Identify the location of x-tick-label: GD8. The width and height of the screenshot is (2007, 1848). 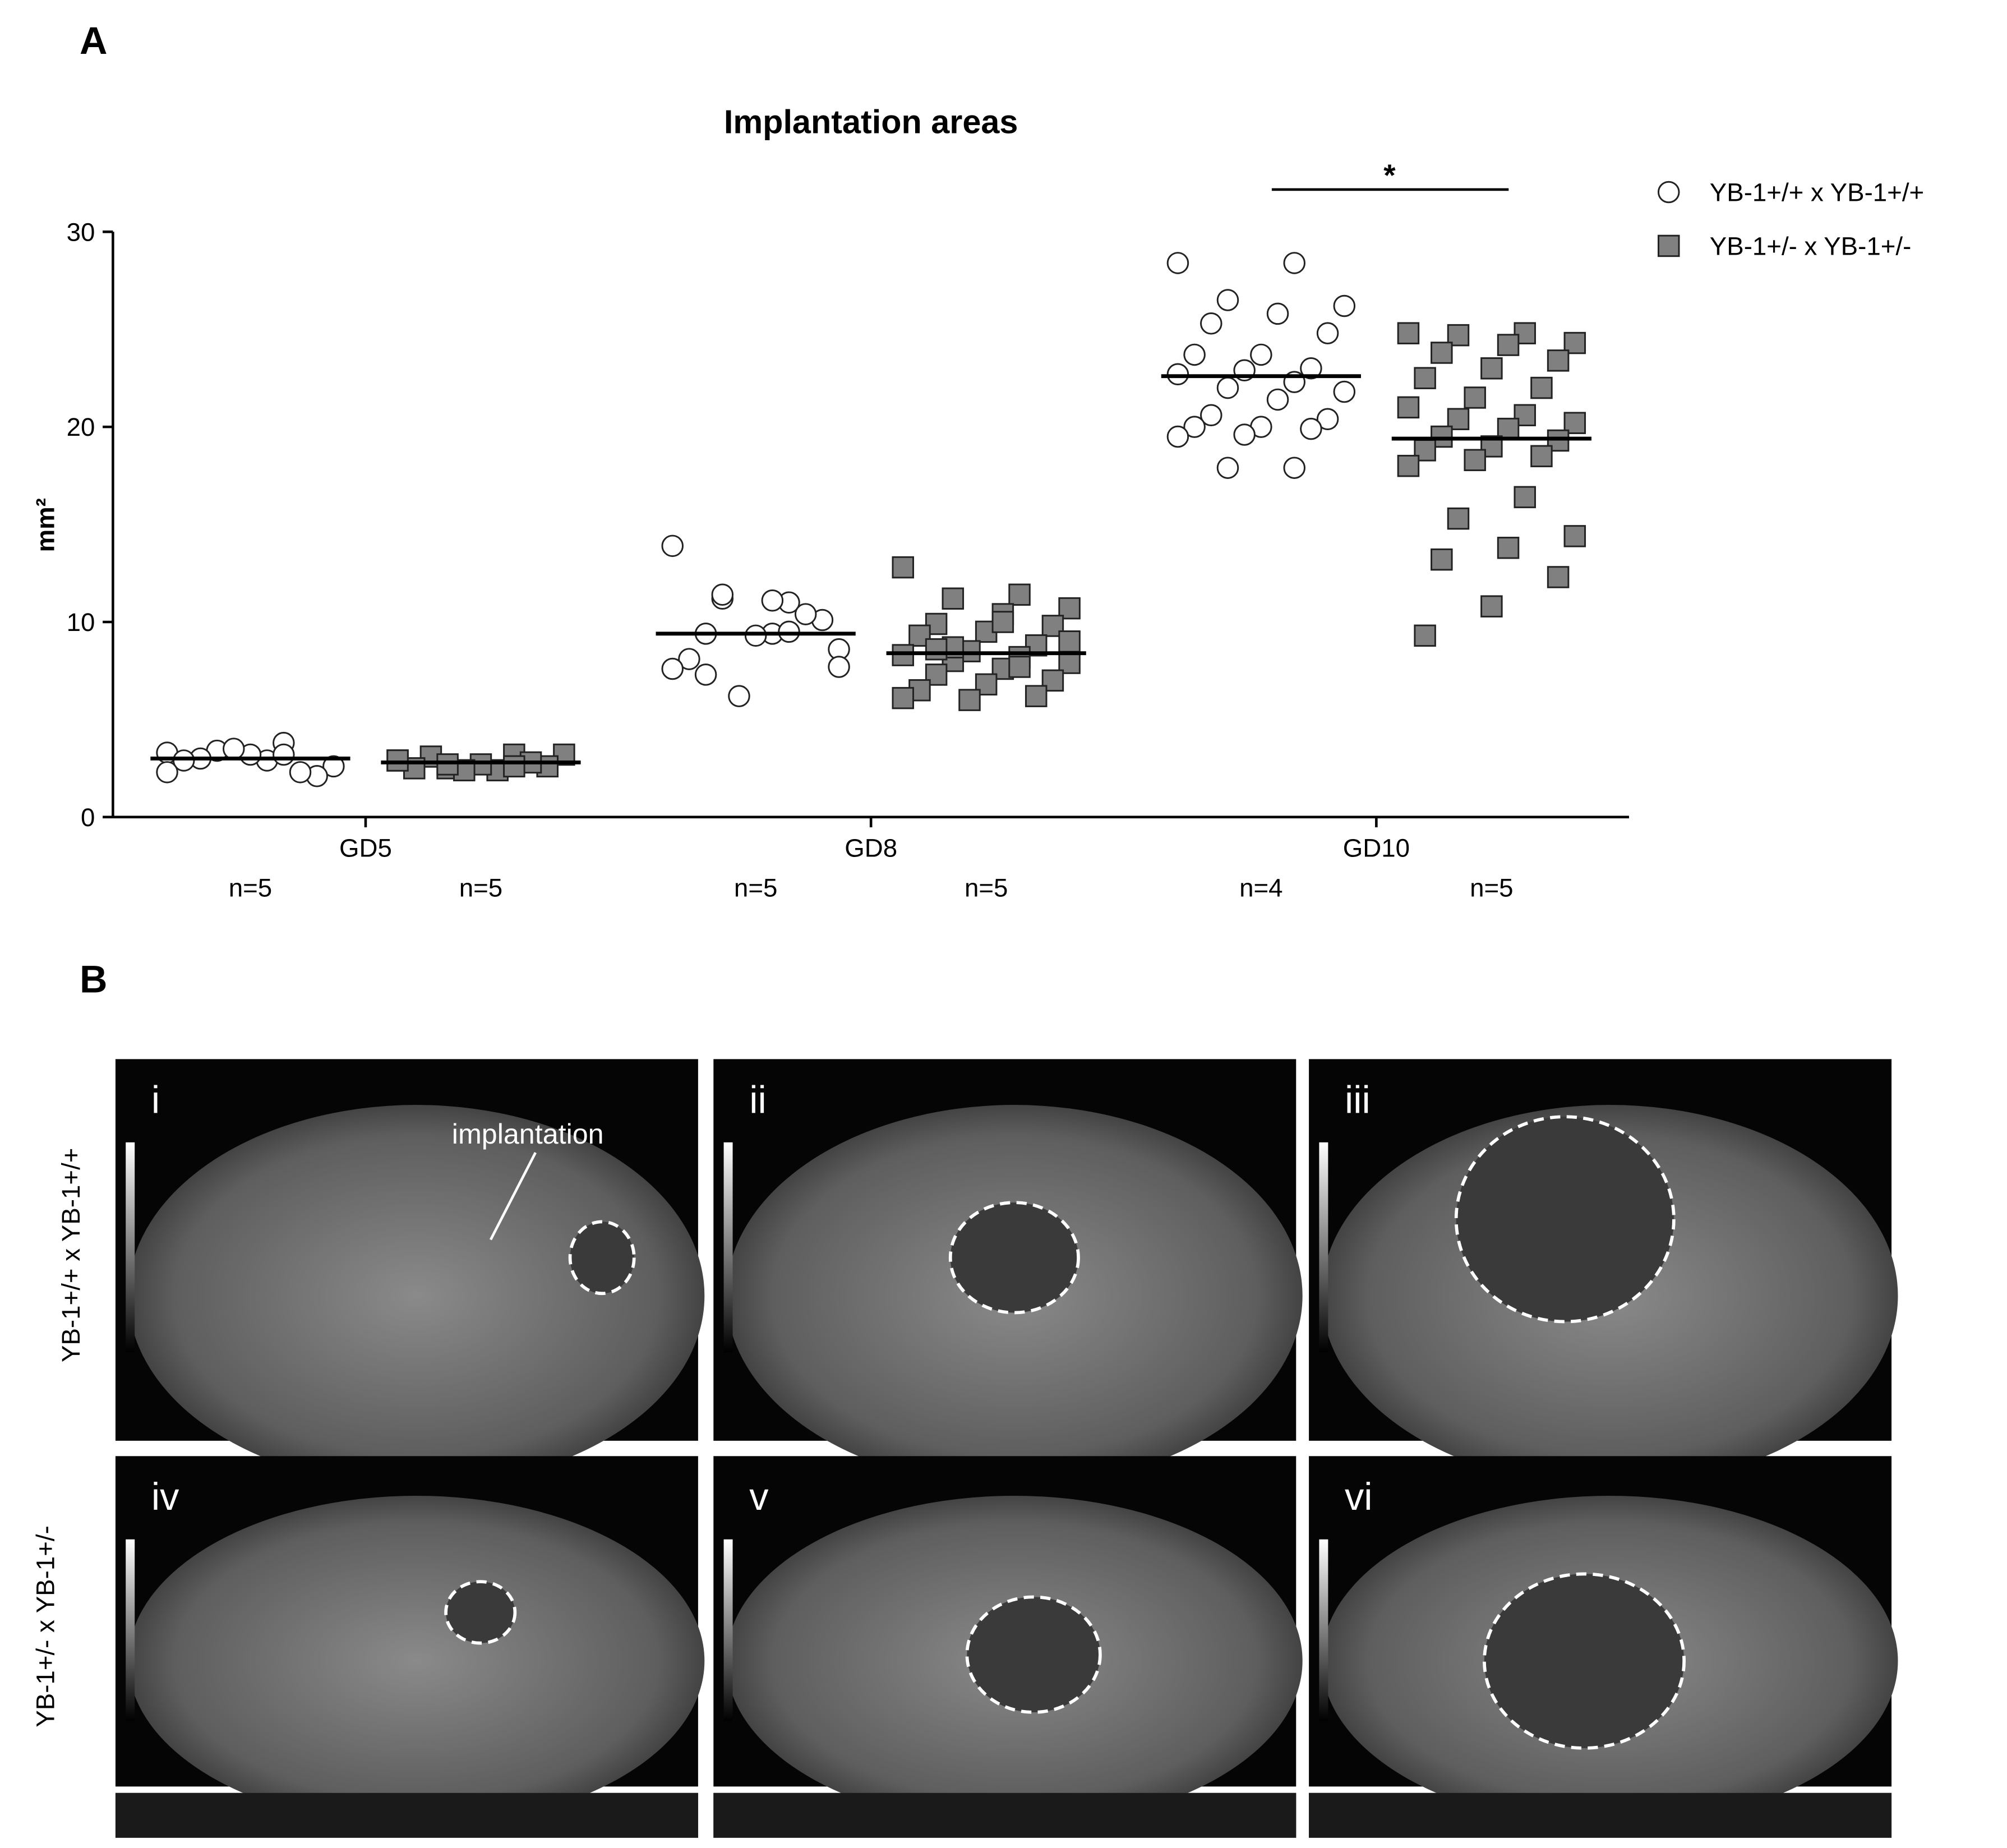
(871, 848).